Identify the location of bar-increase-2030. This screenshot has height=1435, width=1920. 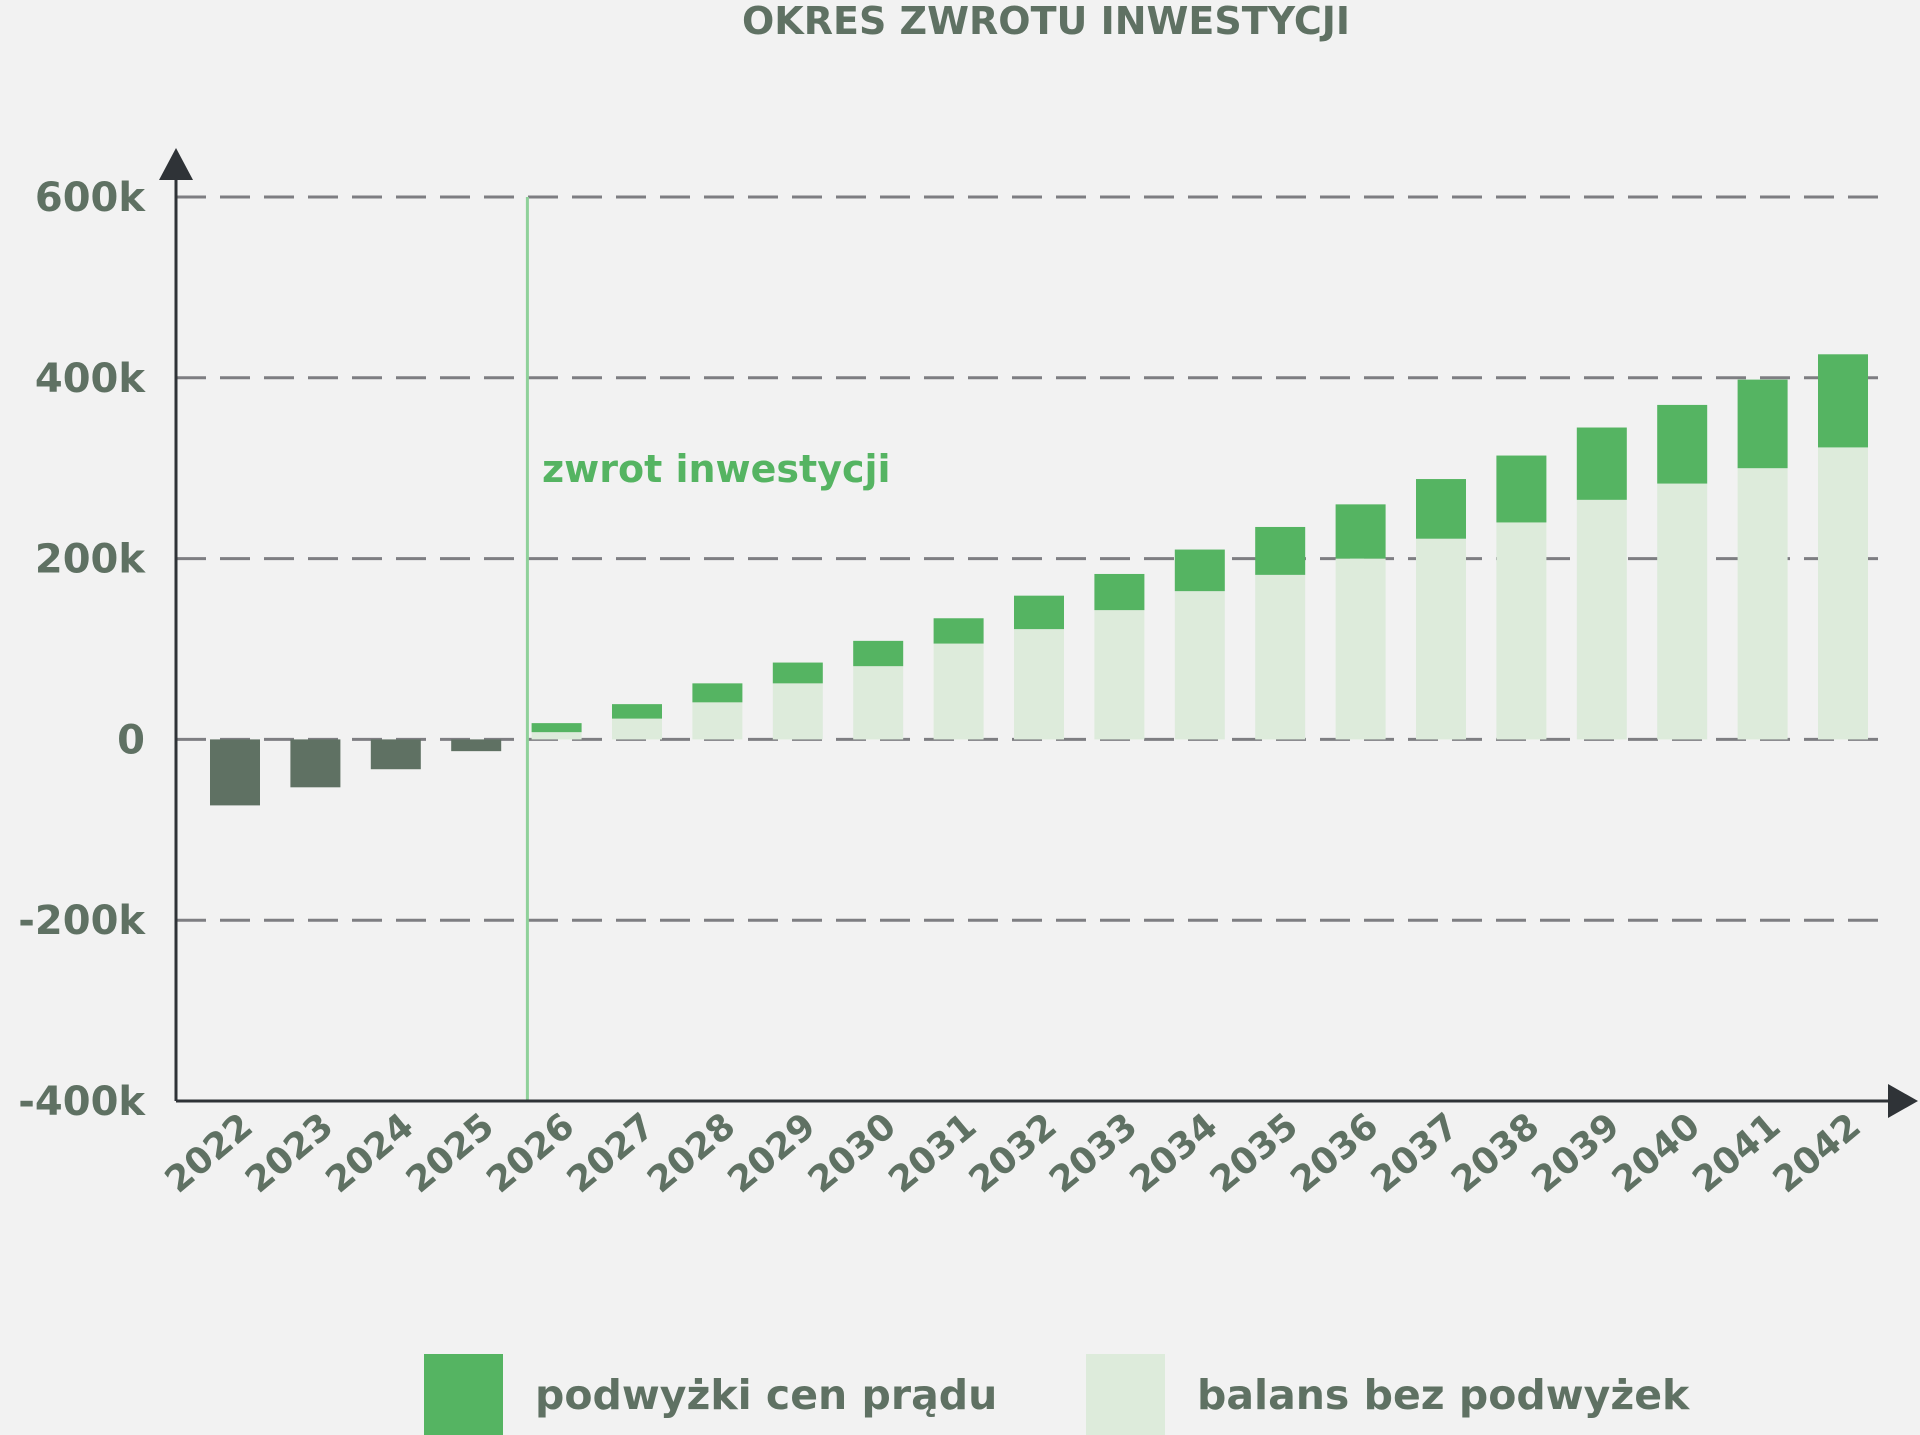
(878, 653).